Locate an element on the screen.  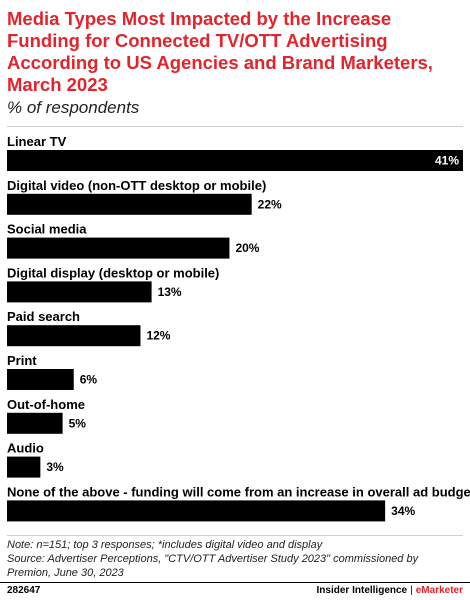
notes-divider is located at coordinates (235, 535).